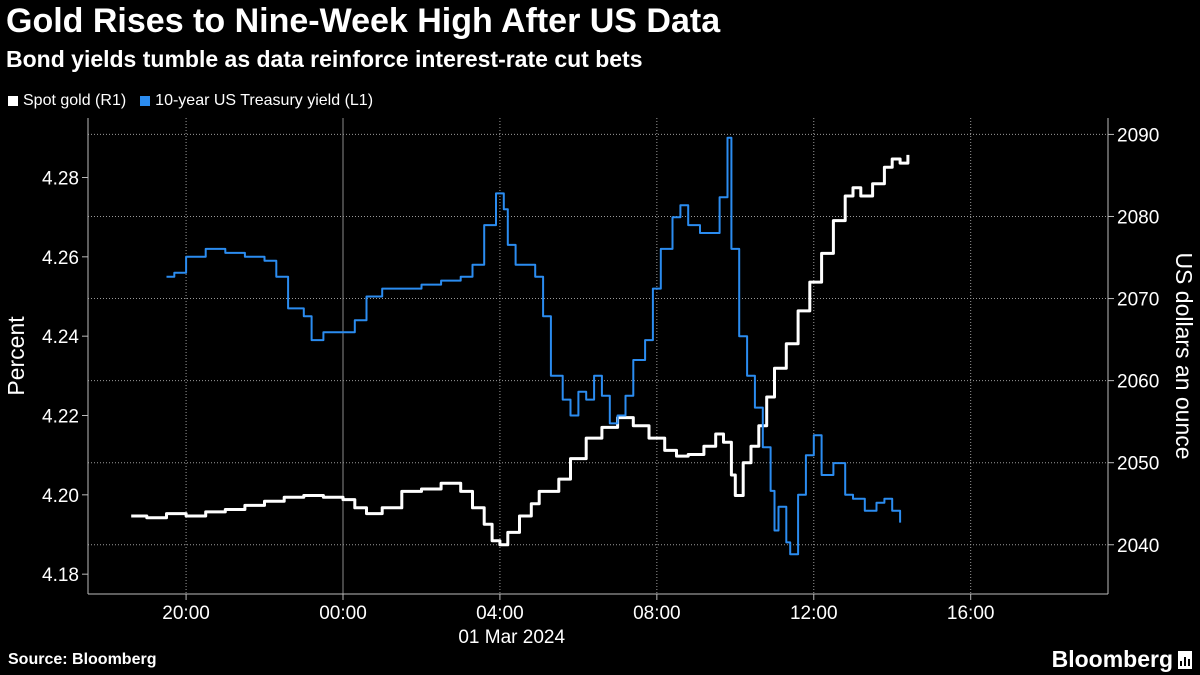  What do you see at coordinates (1138, 464) in the screenshot?
I see `right-tick-label: 2050` at bounding box center [1138, 464].